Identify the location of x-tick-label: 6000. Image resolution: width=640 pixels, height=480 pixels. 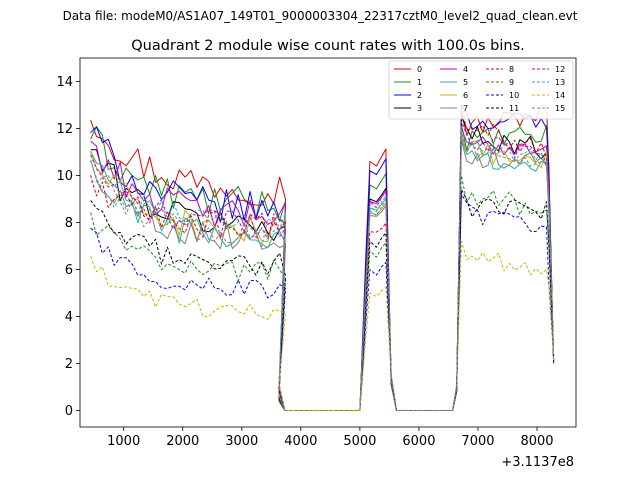
(418, 441).